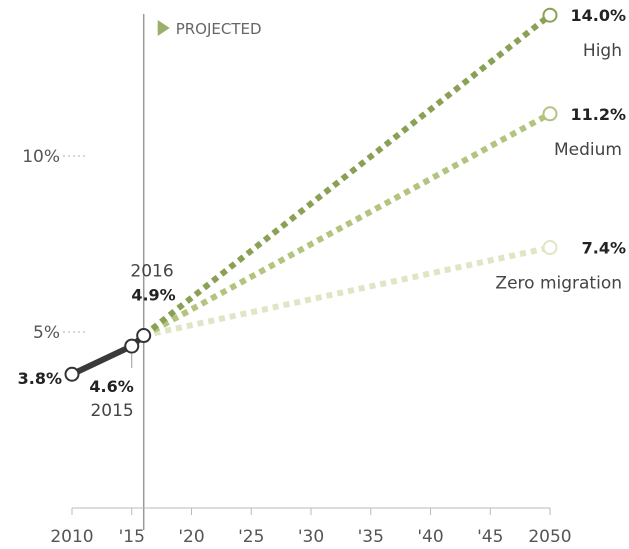 The width and height of the screenshot is (629, 549). What do you see at coordinates (588, 150) in the screenshot?
I see `series-name-label-medium: Medium` at bounding box center [588, 150].